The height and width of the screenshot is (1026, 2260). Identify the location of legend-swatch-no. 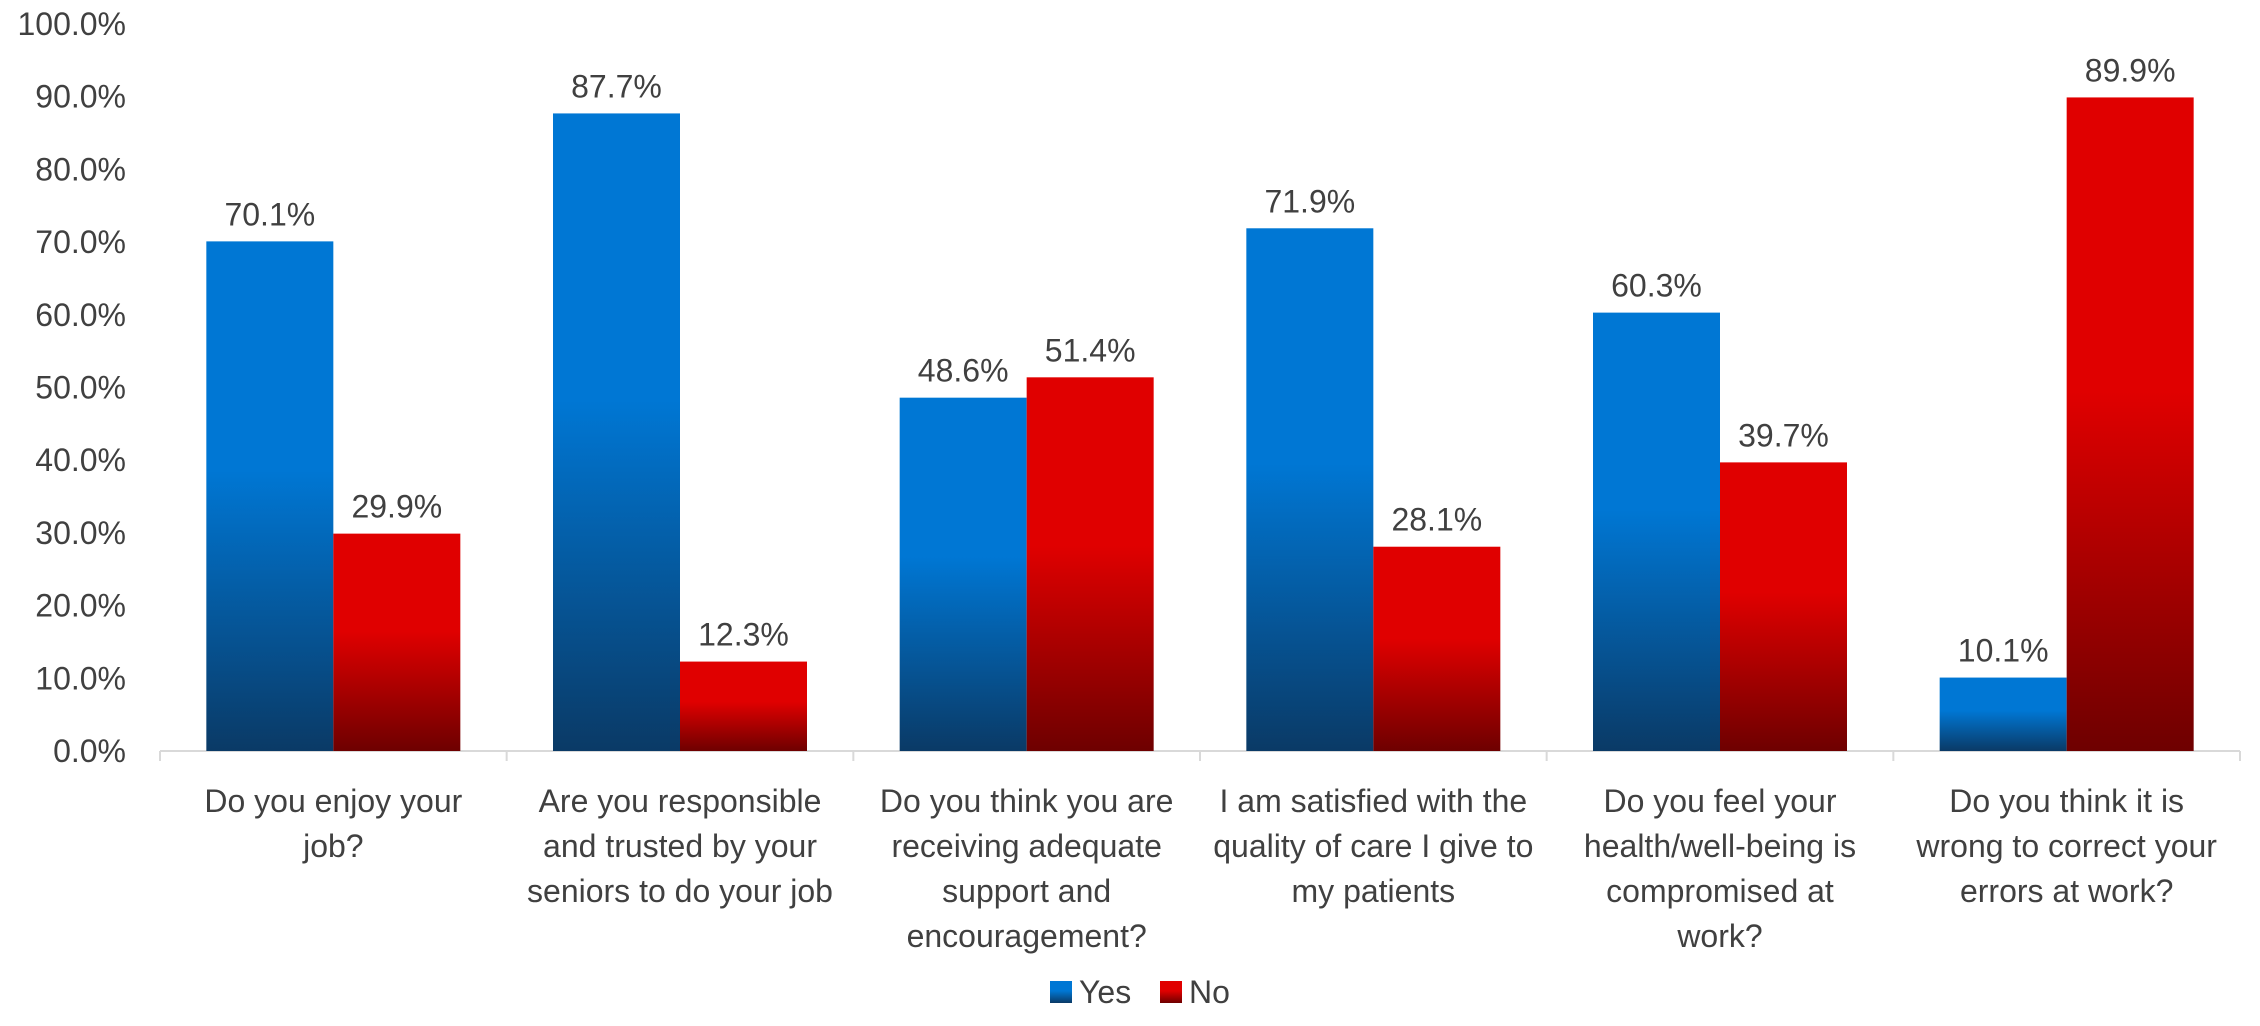
(1171, 992).